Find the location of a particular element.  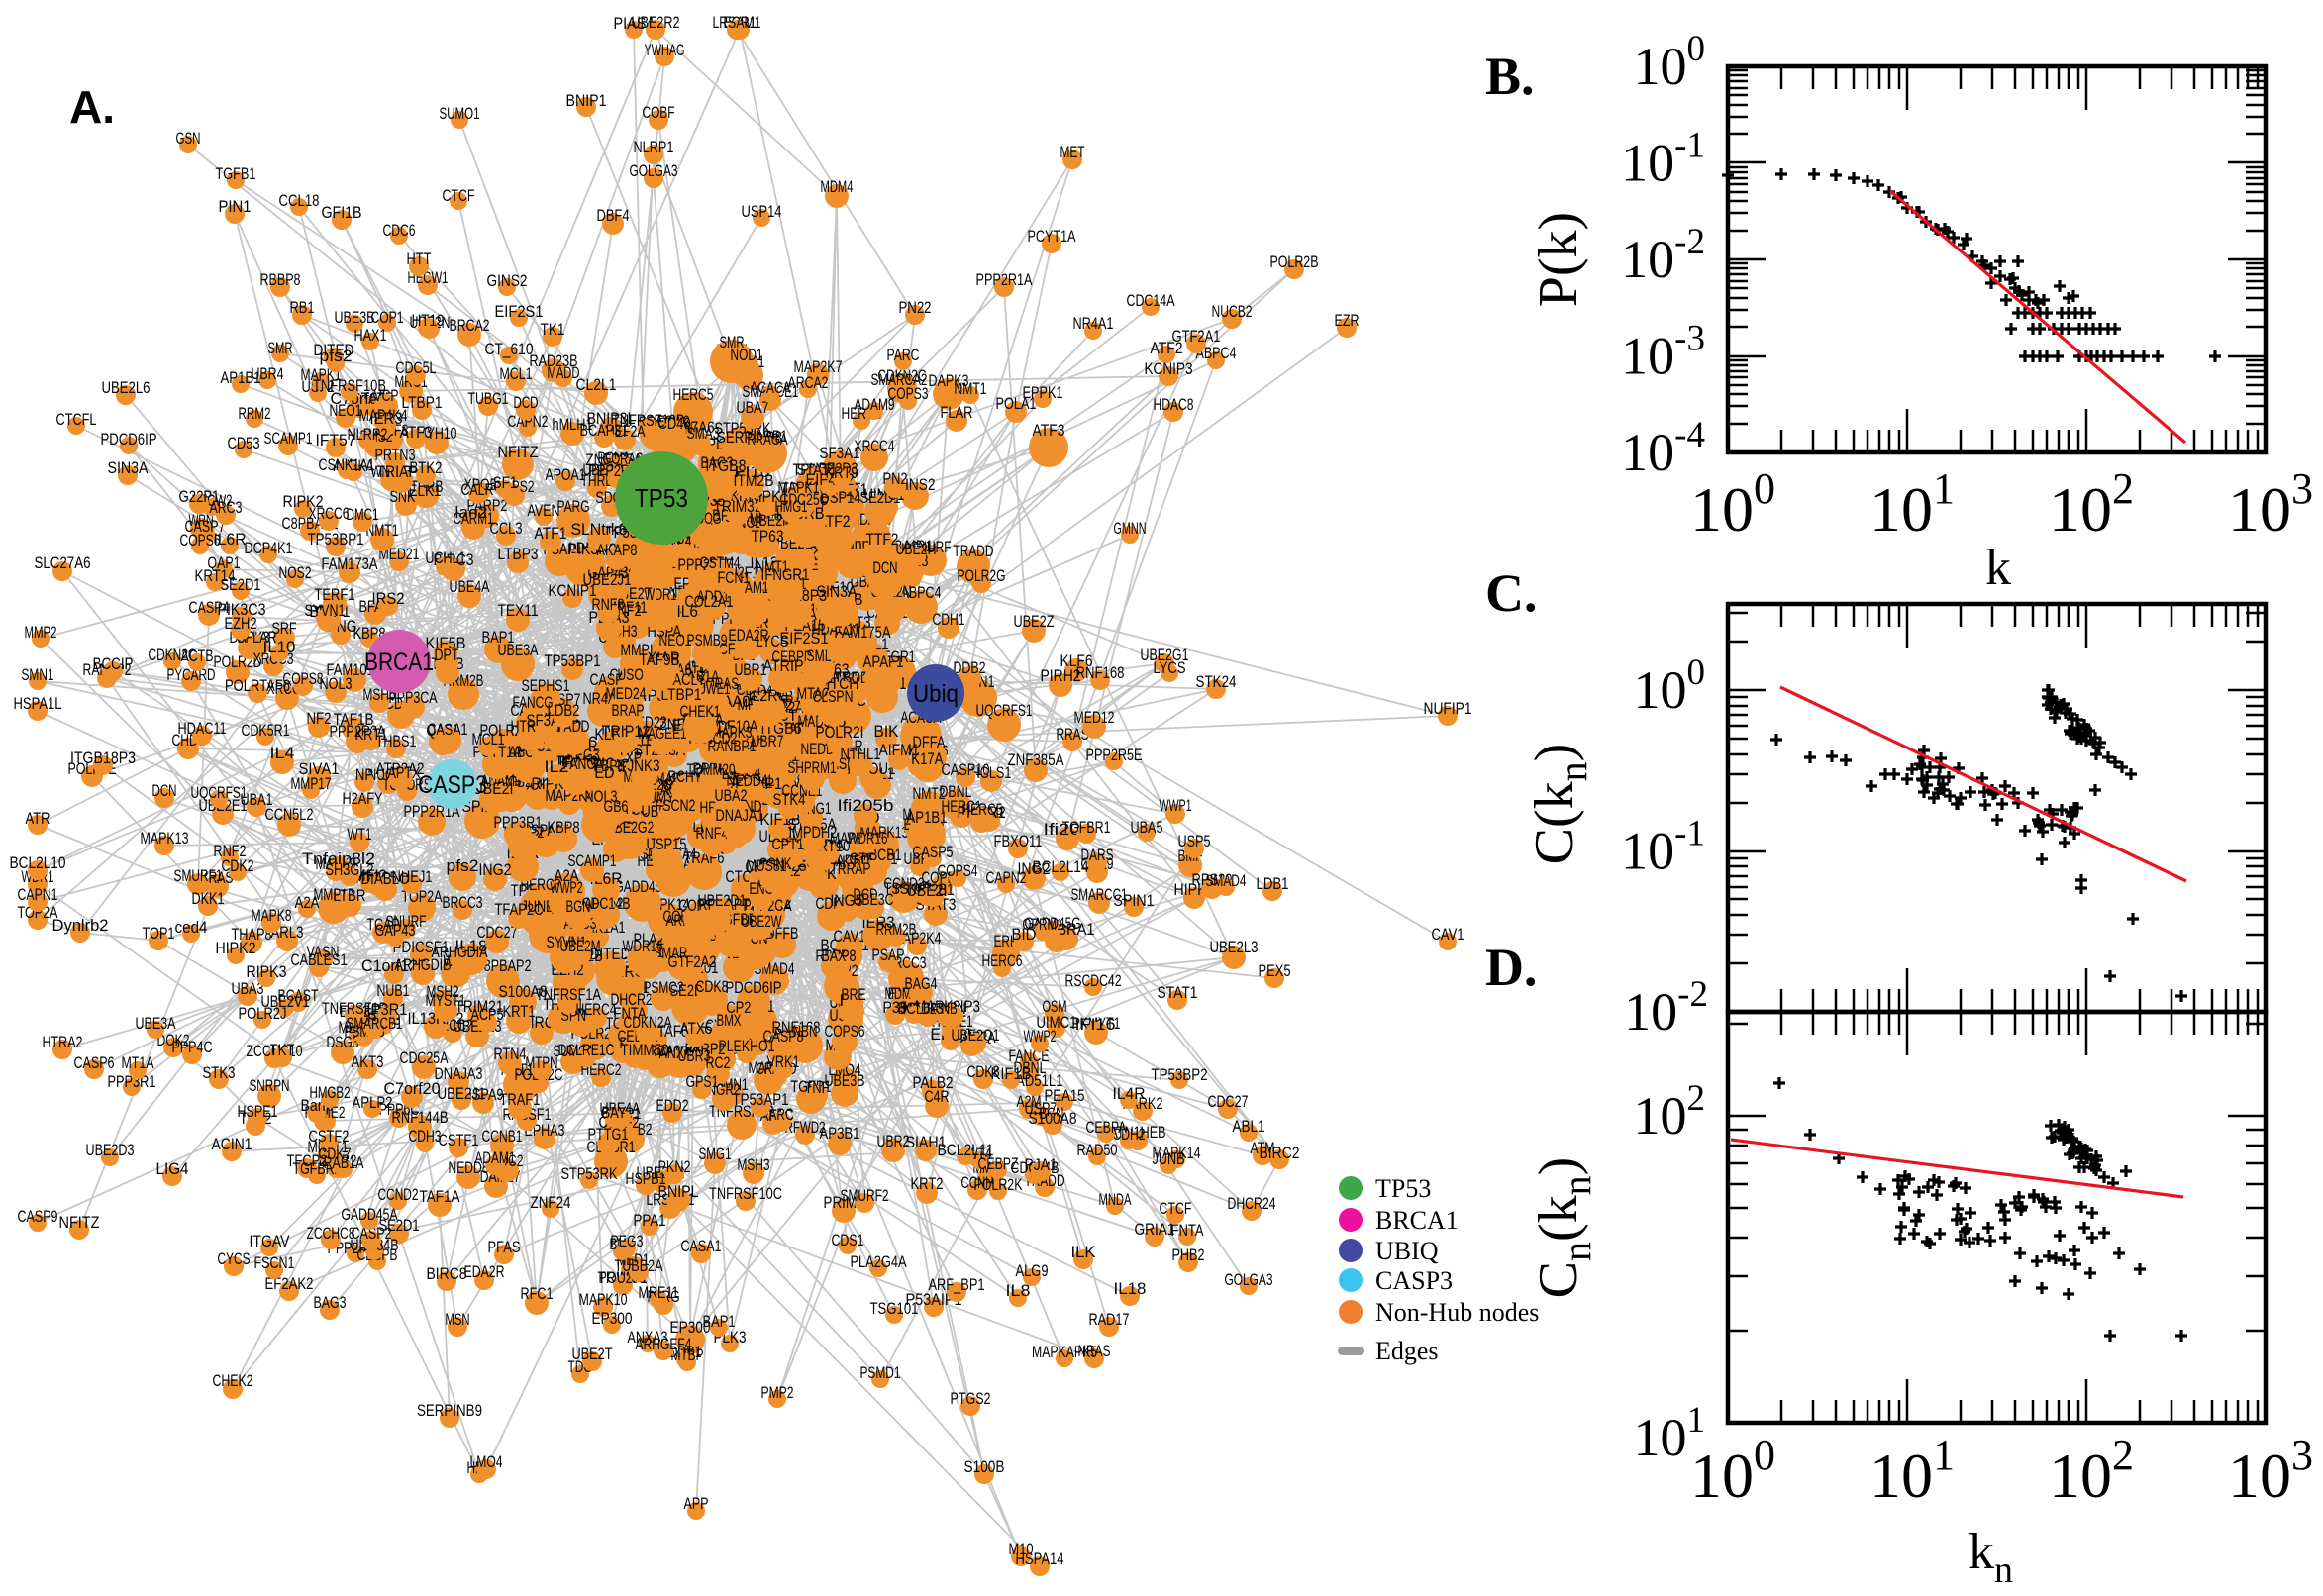

svg-text: RAD50 is located at coordinates (1097, 1150).